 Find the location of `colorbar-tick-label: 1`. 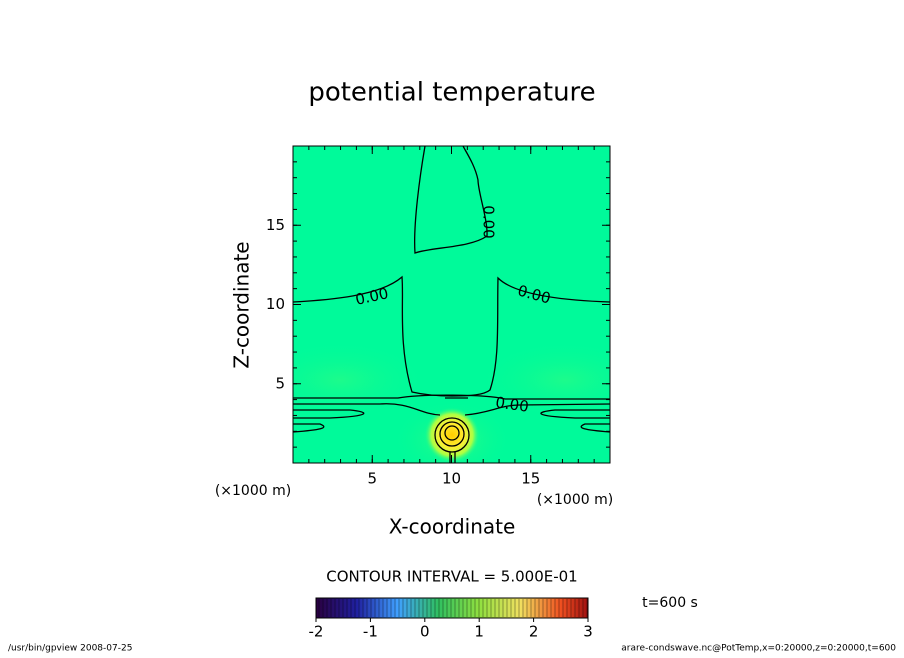

colorbar-tick-label: 1 is located at coordinates (479, 632).